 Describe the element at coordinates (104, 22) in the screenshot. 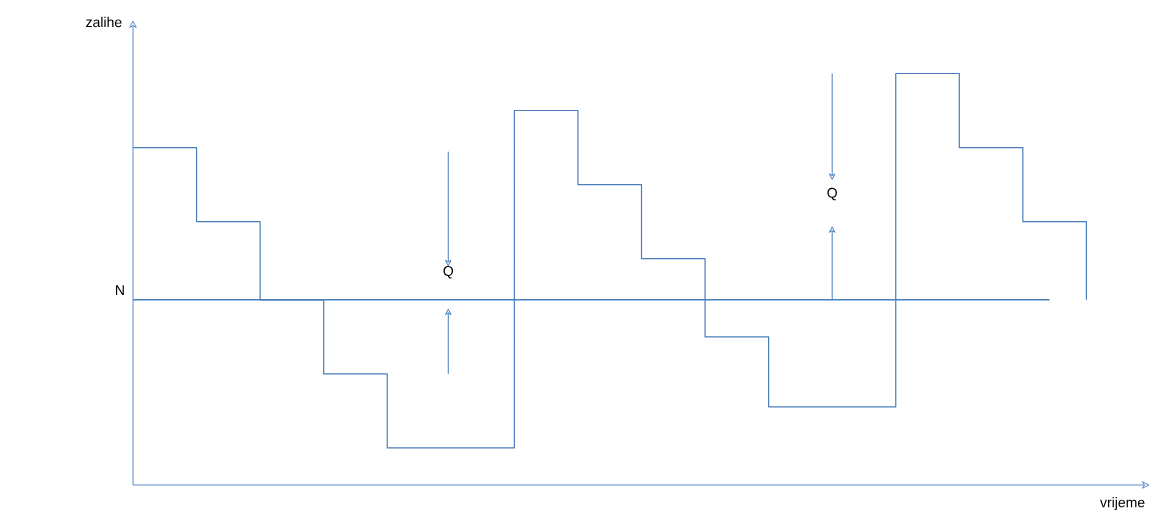

I see `y-axis-title: zalihe` at that location.